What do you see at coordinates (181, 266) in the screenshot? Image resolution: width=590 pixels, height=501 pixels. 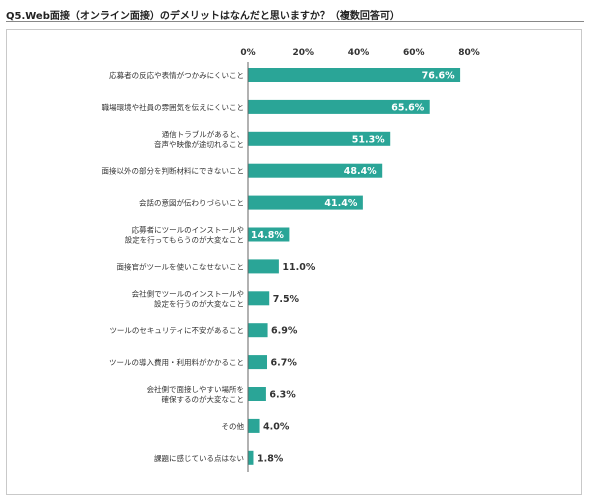 I see `category-label: 面接官がツールを使いこなせないこと` at bounding box center [181, 266].